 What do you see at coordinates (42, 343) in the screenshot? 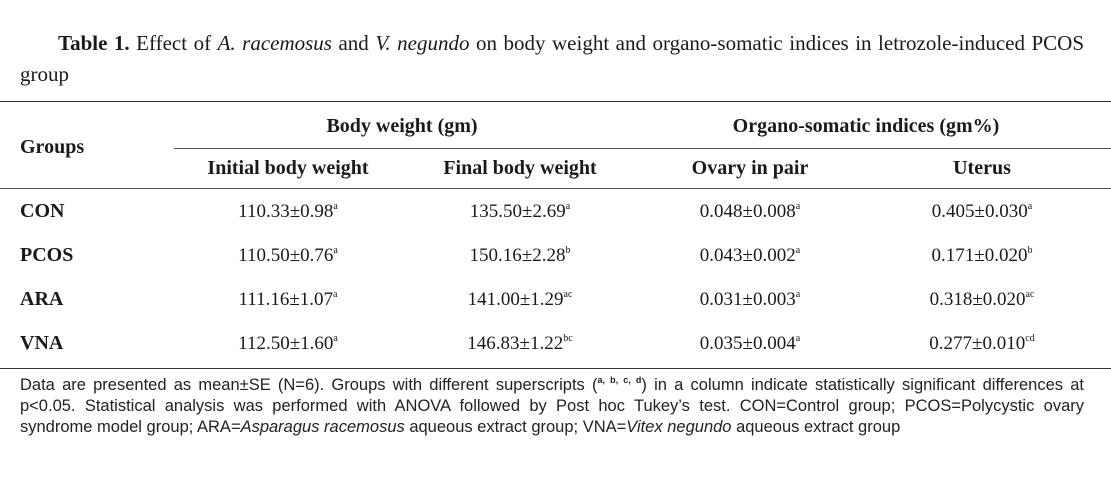
I see `row-label: VNA` at bounding box center [42, 343].